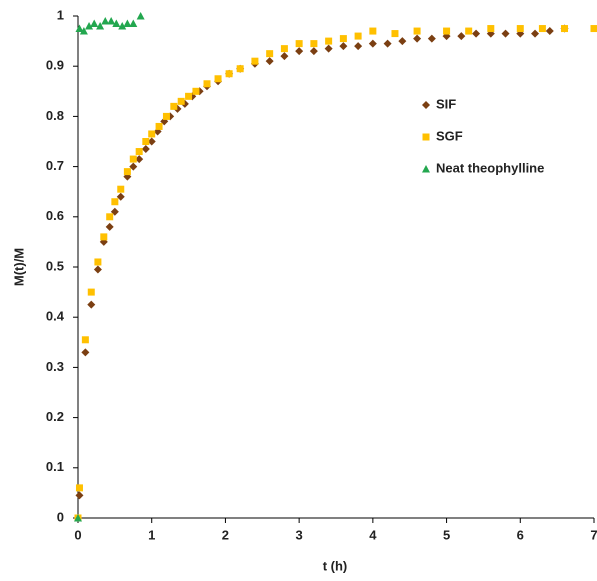  What do you see at coordinates (55, 115) in the screenshot?
I see `y-tick-label: 0.8` at bounding box center [55, 115].